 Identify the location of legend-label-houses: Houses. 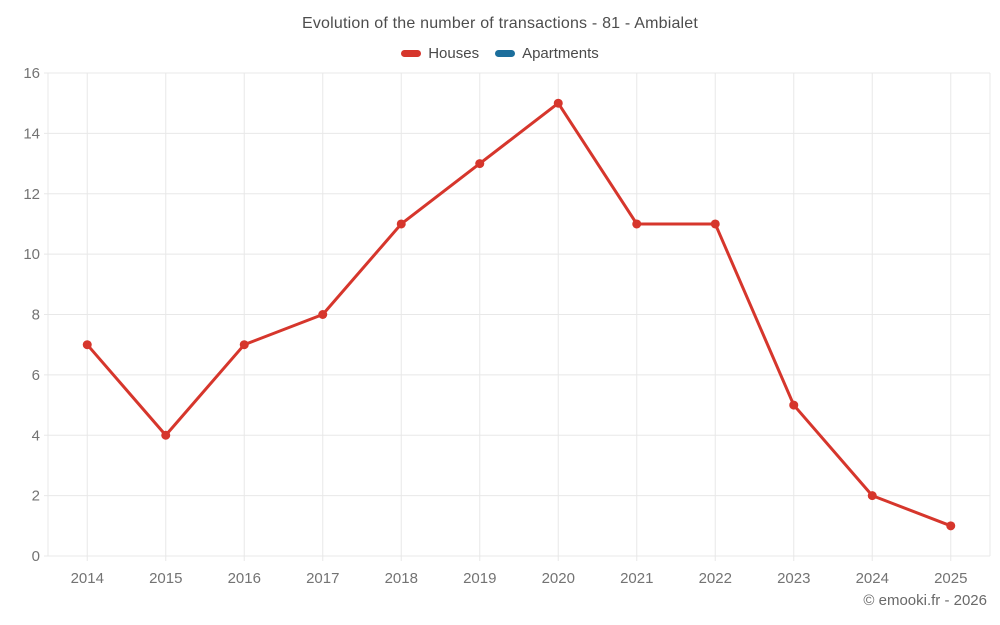
(454, 53).